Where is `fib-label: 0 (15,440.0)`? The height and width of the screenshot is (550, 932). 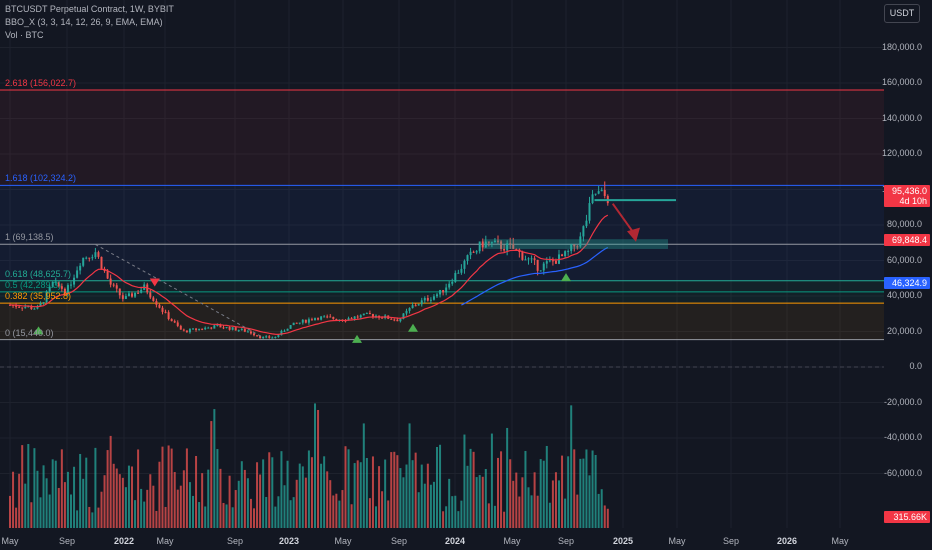 fib-label: 0 (15,440.0) is located at coordinates (29, 332).